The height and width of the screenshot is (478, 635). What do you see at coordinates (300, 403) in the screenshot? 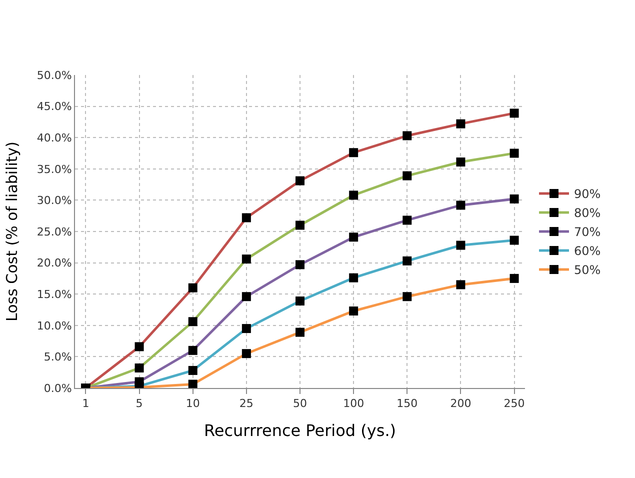
I see `x-tick-label: 50` at bounding box center [300, 403].